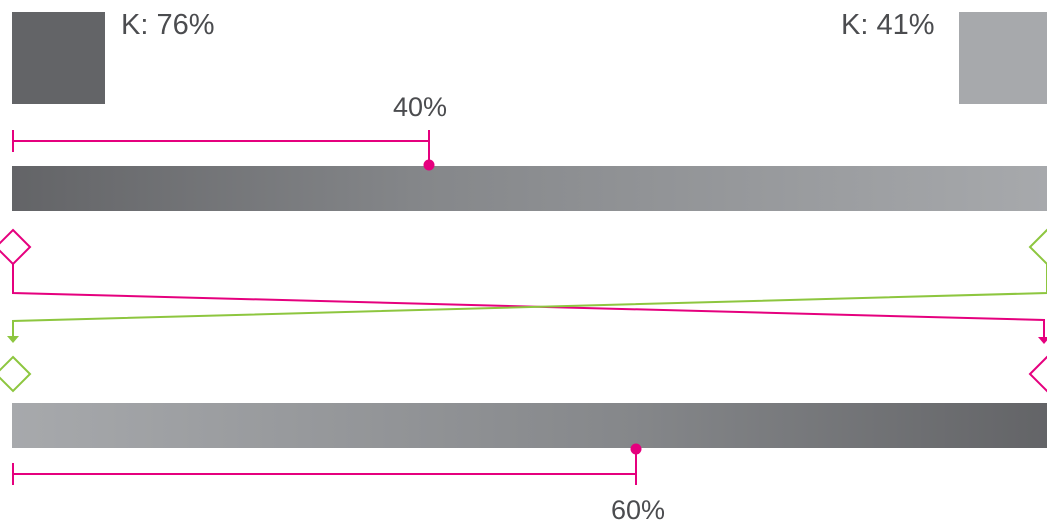 Image resolution: width=1047 pixels, height=525 pixels. Describe the element at coordinates (529, 188) in the screenshot. I see `top-gradient-bar` at that location.